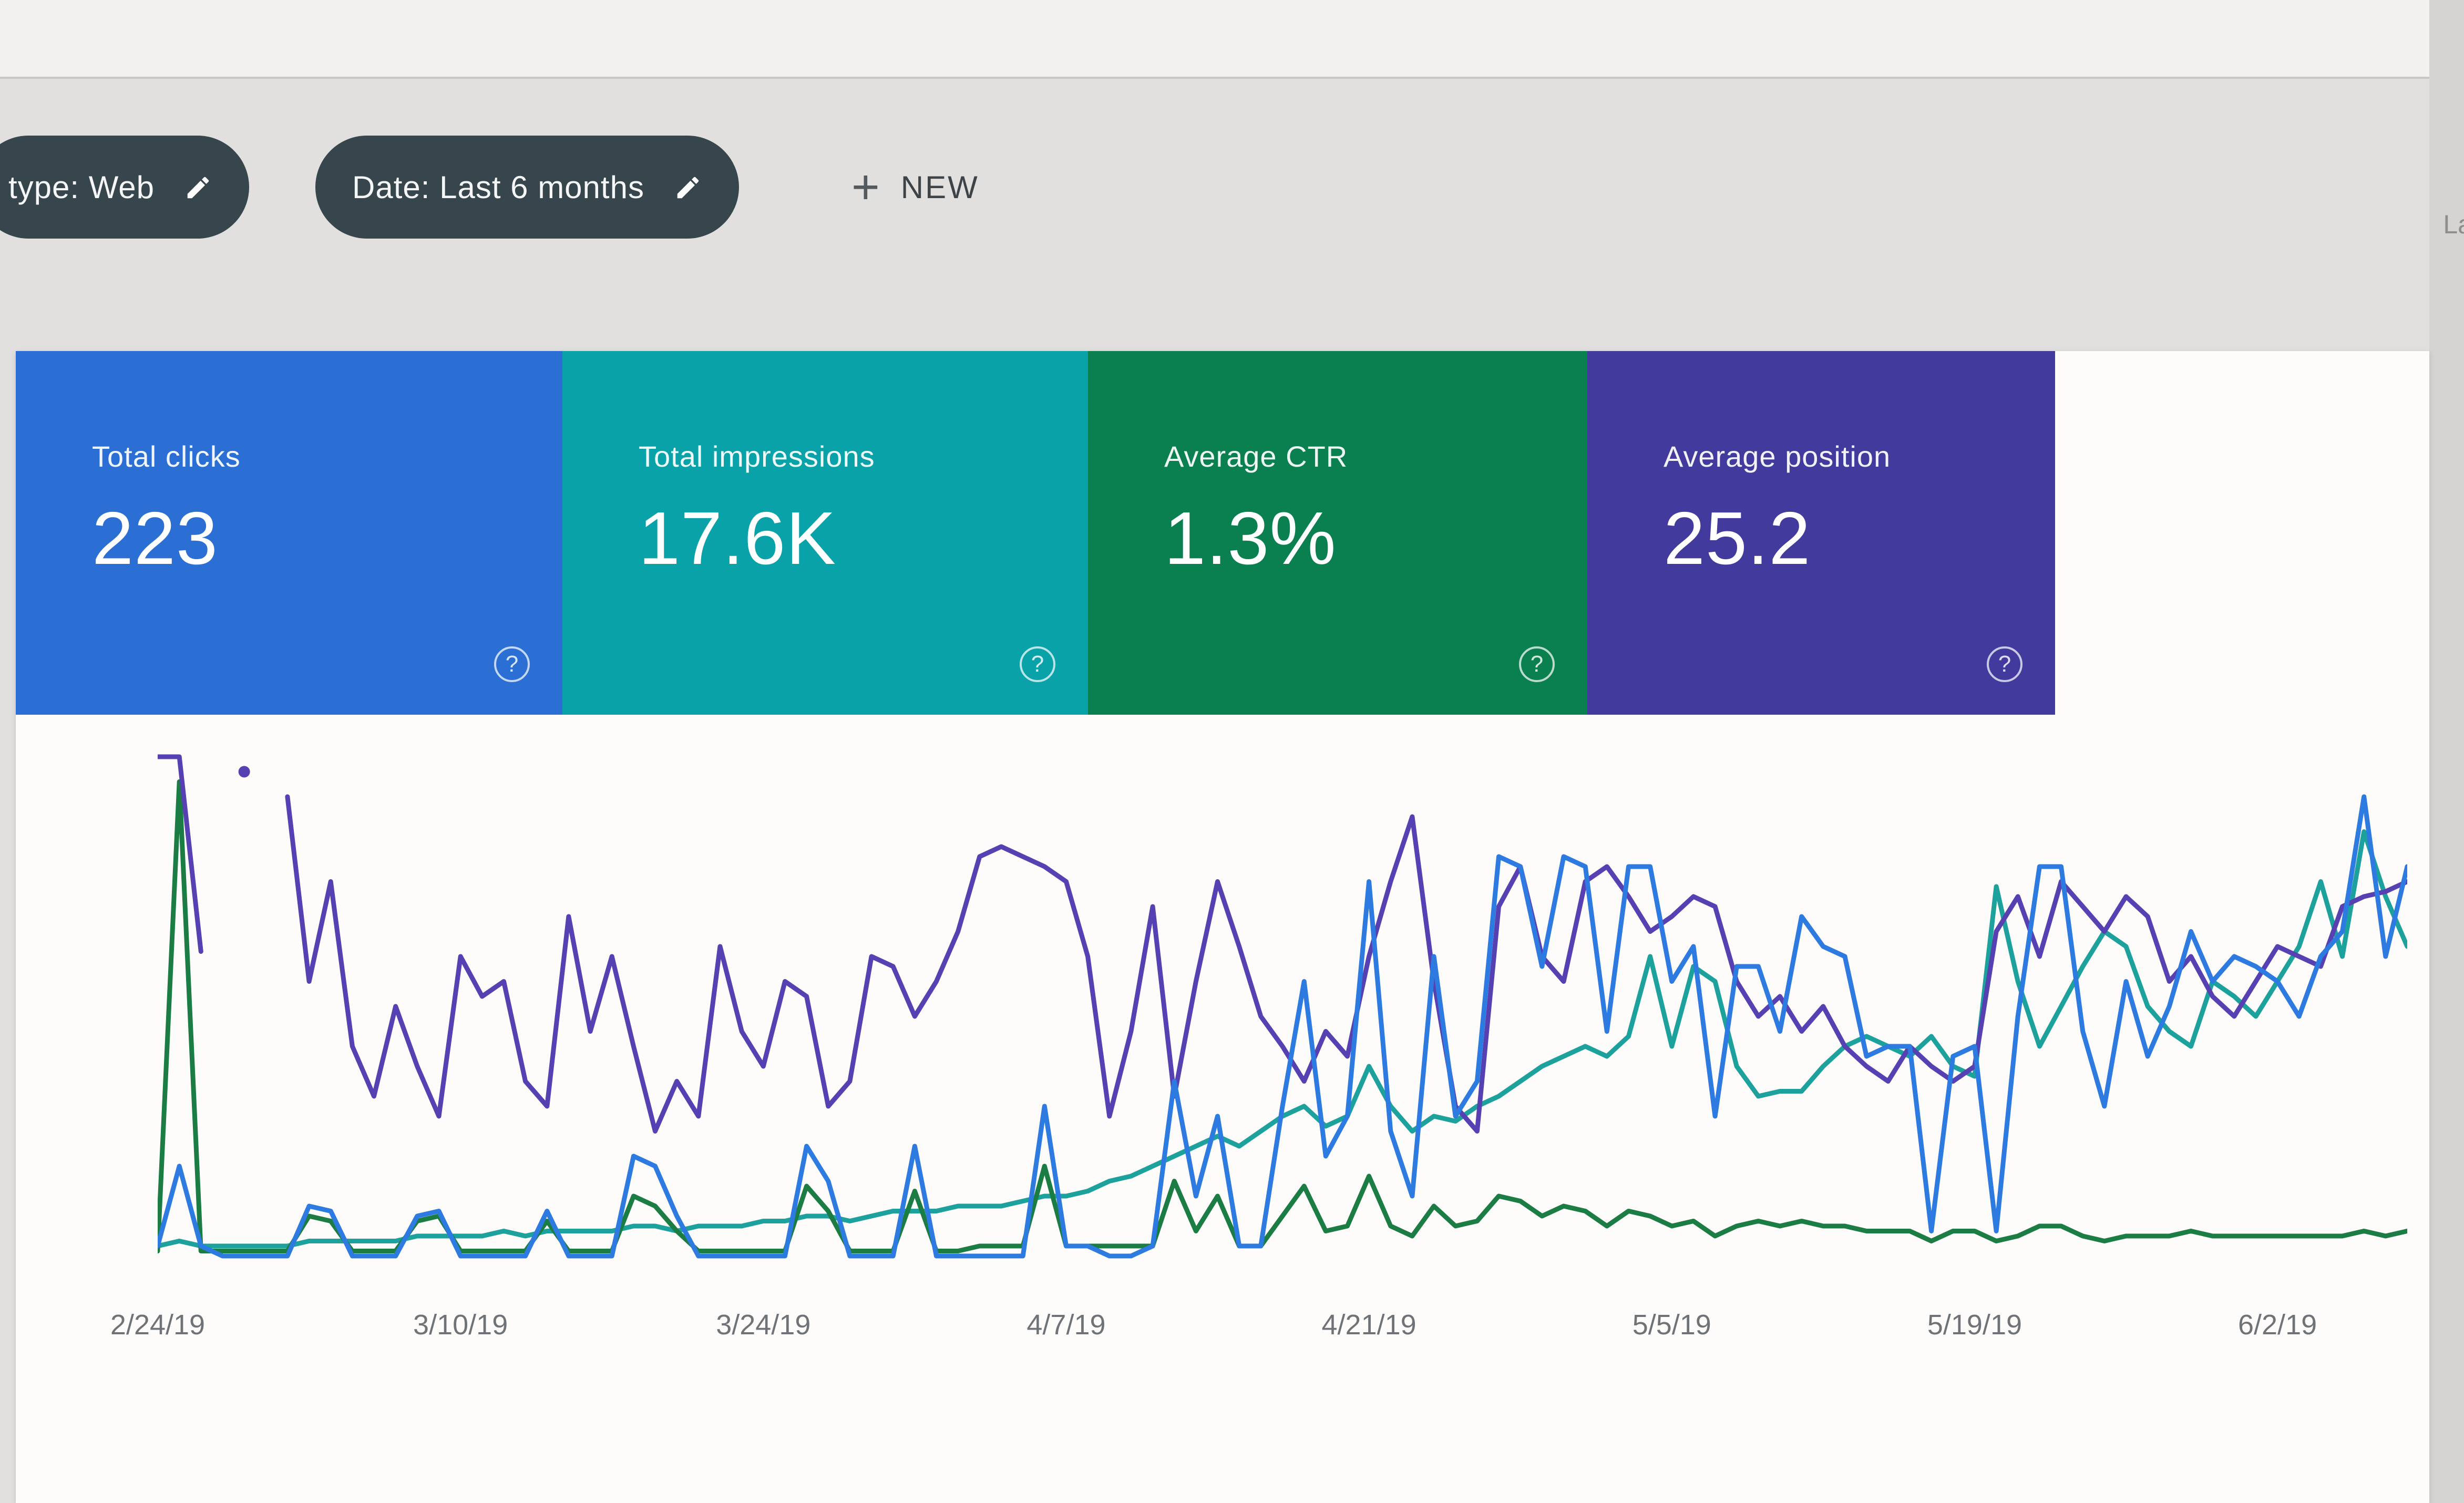  What do you see at coordinates (81, 187) in the screenshot?
I see `search-type-chip-label: type: Web` at bounding box center [81, 187].